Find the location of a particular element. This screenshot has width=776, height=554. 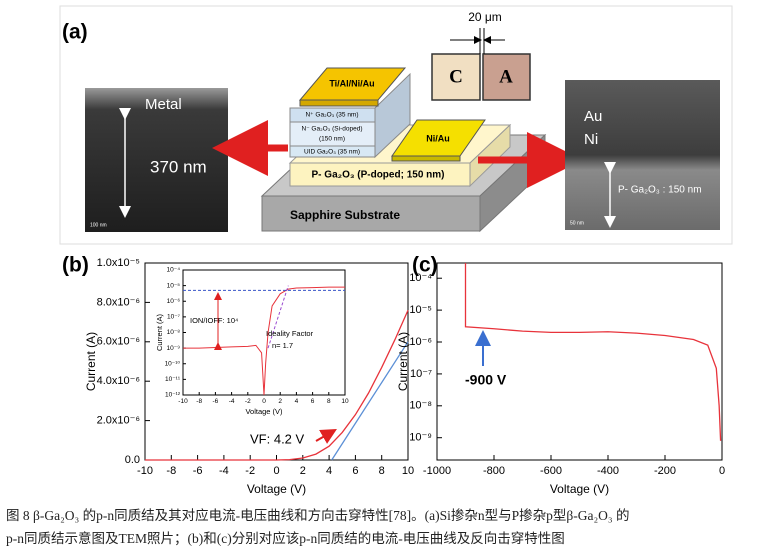

inset-frame is located at coordinates (264, 332).